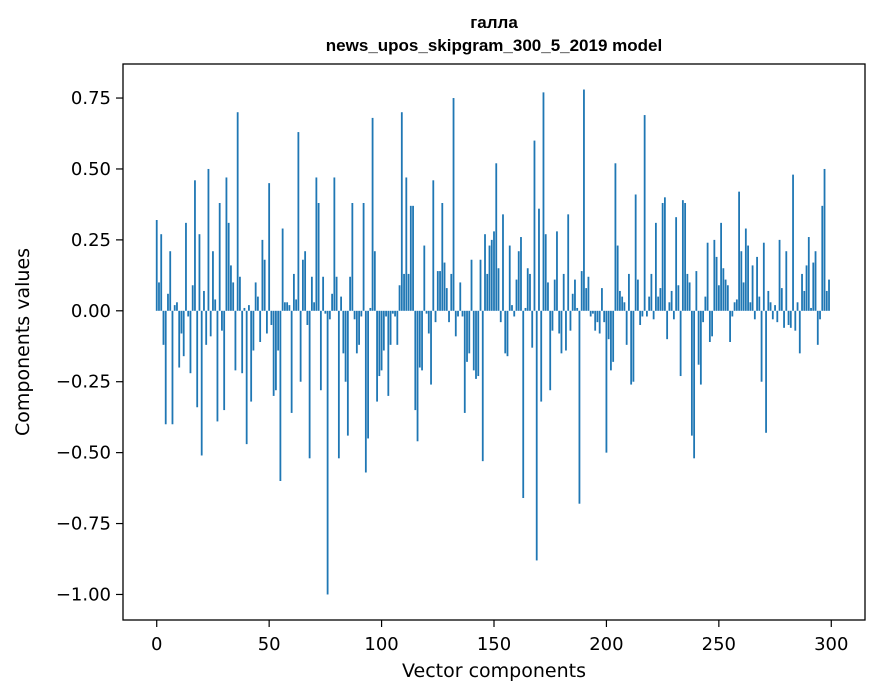 This screenshot has width=880, height=696. I want to click on y-tick-label: −0.50, so click(83, 453).